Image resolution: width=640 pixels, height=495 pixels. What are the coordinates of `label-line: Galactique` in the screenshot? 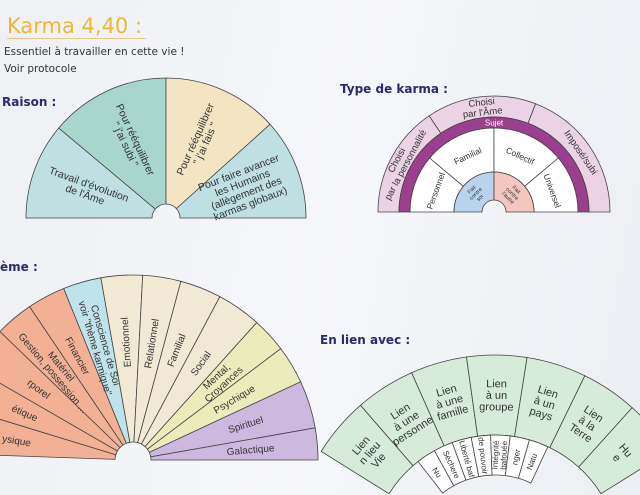 It's located at (250, 450).